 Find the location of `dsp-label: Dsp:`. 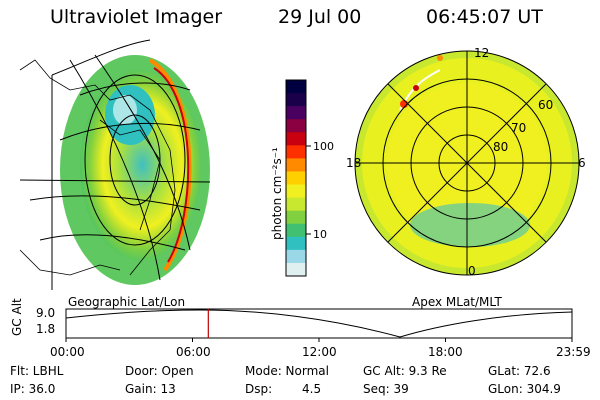

dsp-label: Dsp: is located at coordinates (259, 389).